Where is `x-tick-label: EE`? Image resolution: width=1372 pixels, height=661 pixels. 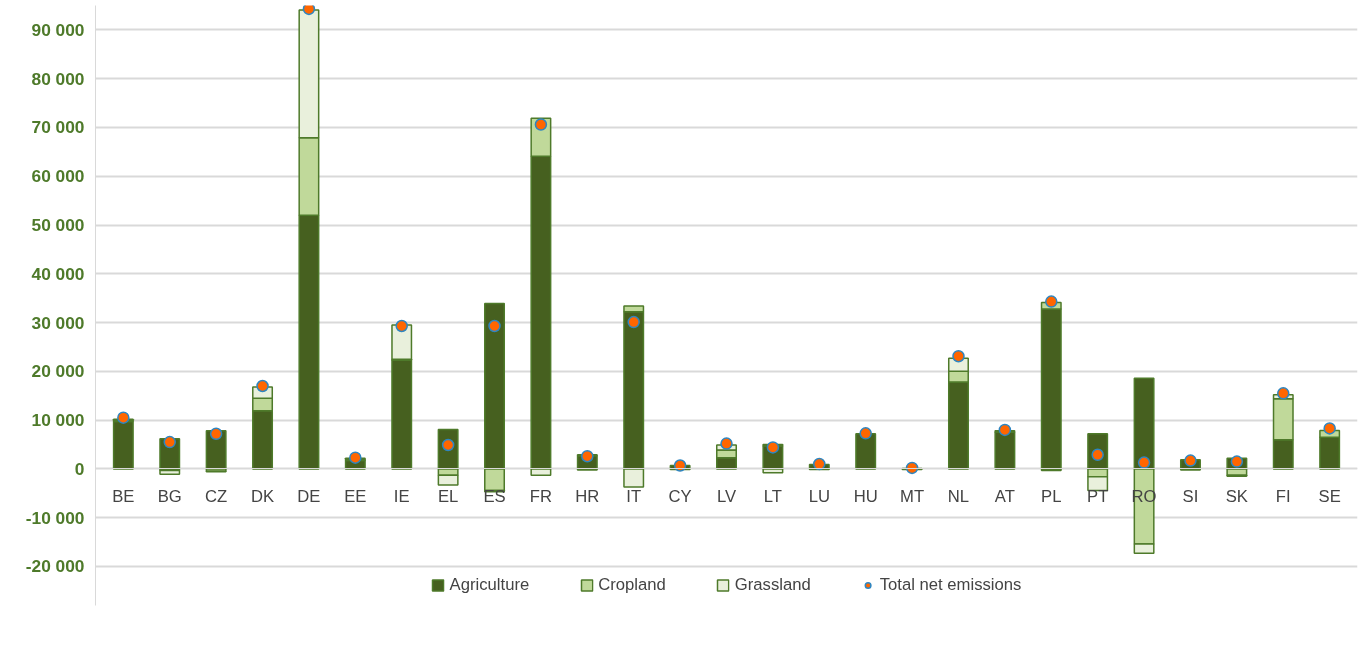 x-tick-label: EE is located at coordinates (355, 496).